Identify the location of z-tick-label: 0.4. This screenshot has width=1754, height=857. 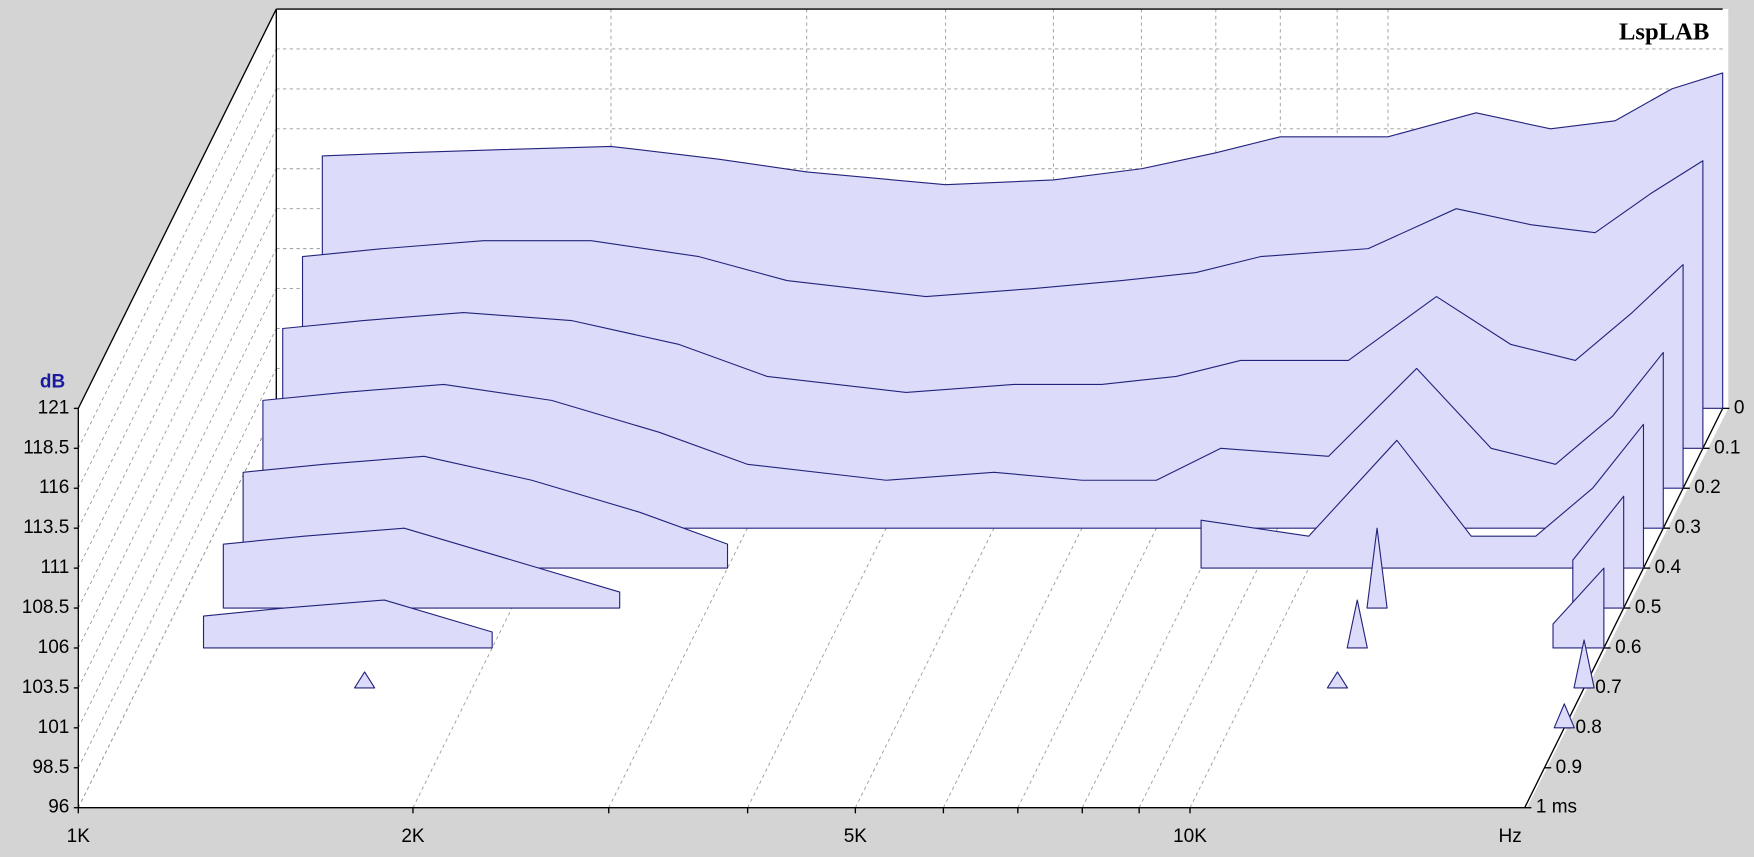
(1668, 567).